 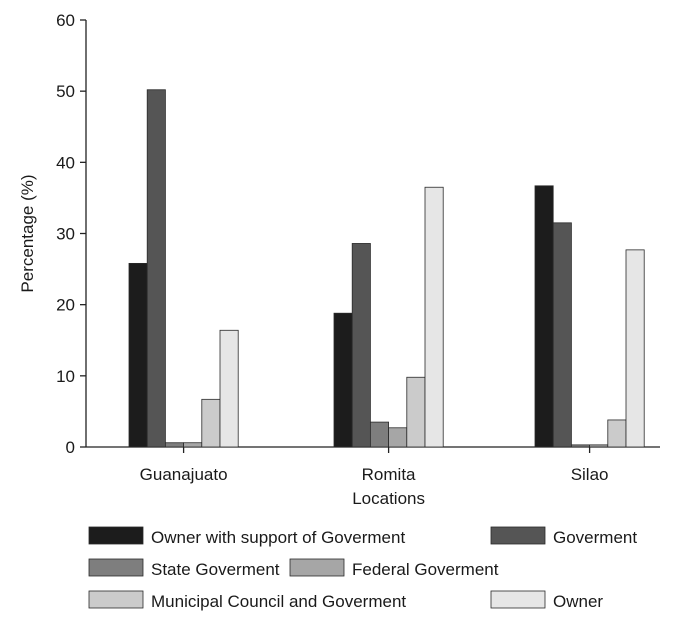 I want to click on y-tick-label: 40, so click(x=65, y=162).